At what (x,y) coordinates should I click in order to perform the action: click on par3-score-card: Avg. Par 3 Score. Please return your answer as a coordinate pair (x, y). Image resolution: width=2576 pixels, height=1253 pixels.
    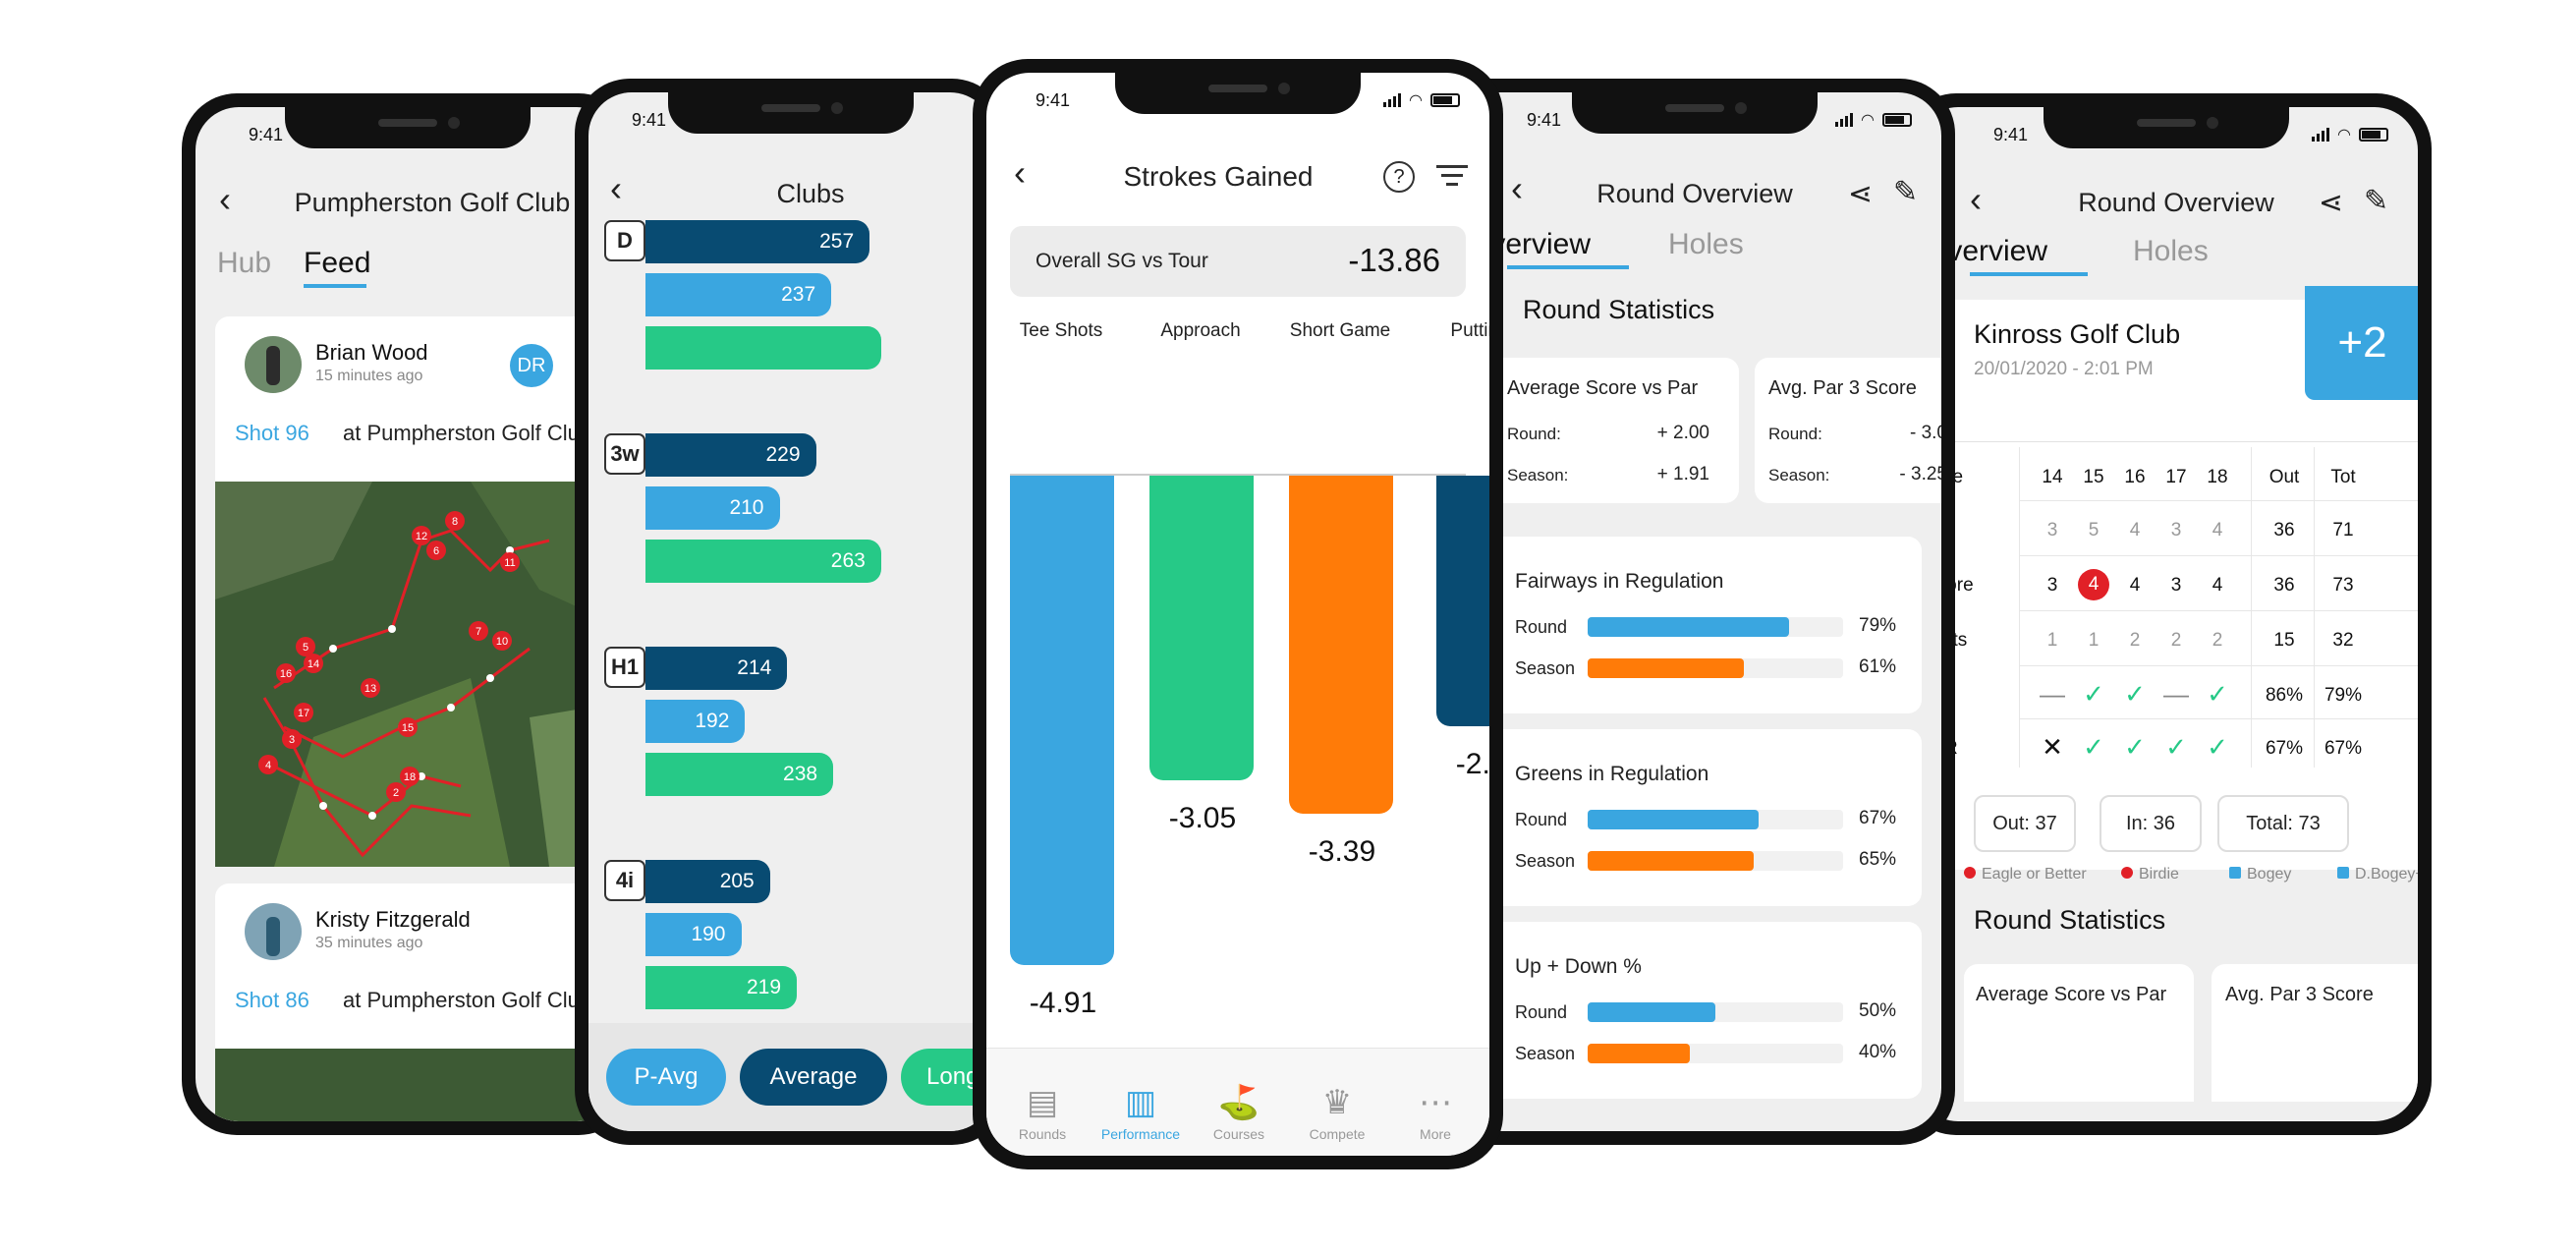
    Looking at the image, I should click on (2315, 1033).